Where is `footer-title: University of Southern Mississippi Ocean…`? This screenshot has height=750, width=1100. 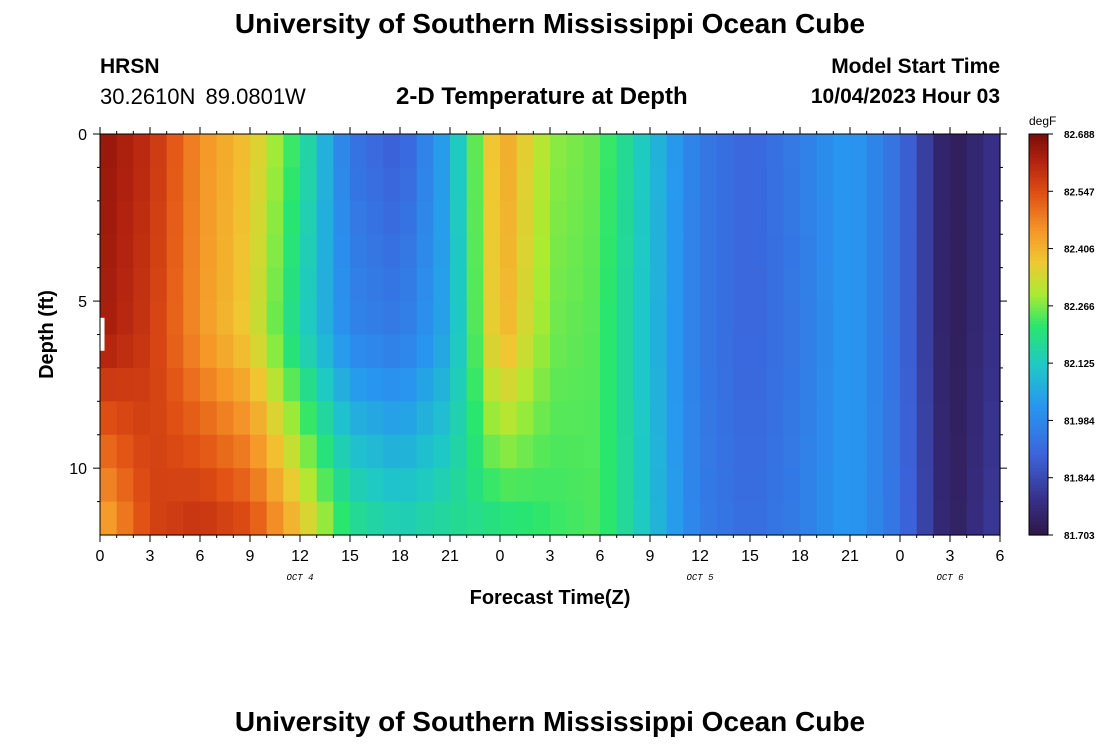 footer-title: University of Southern Mississippi Ocean… is located at coordinates (550, 721).